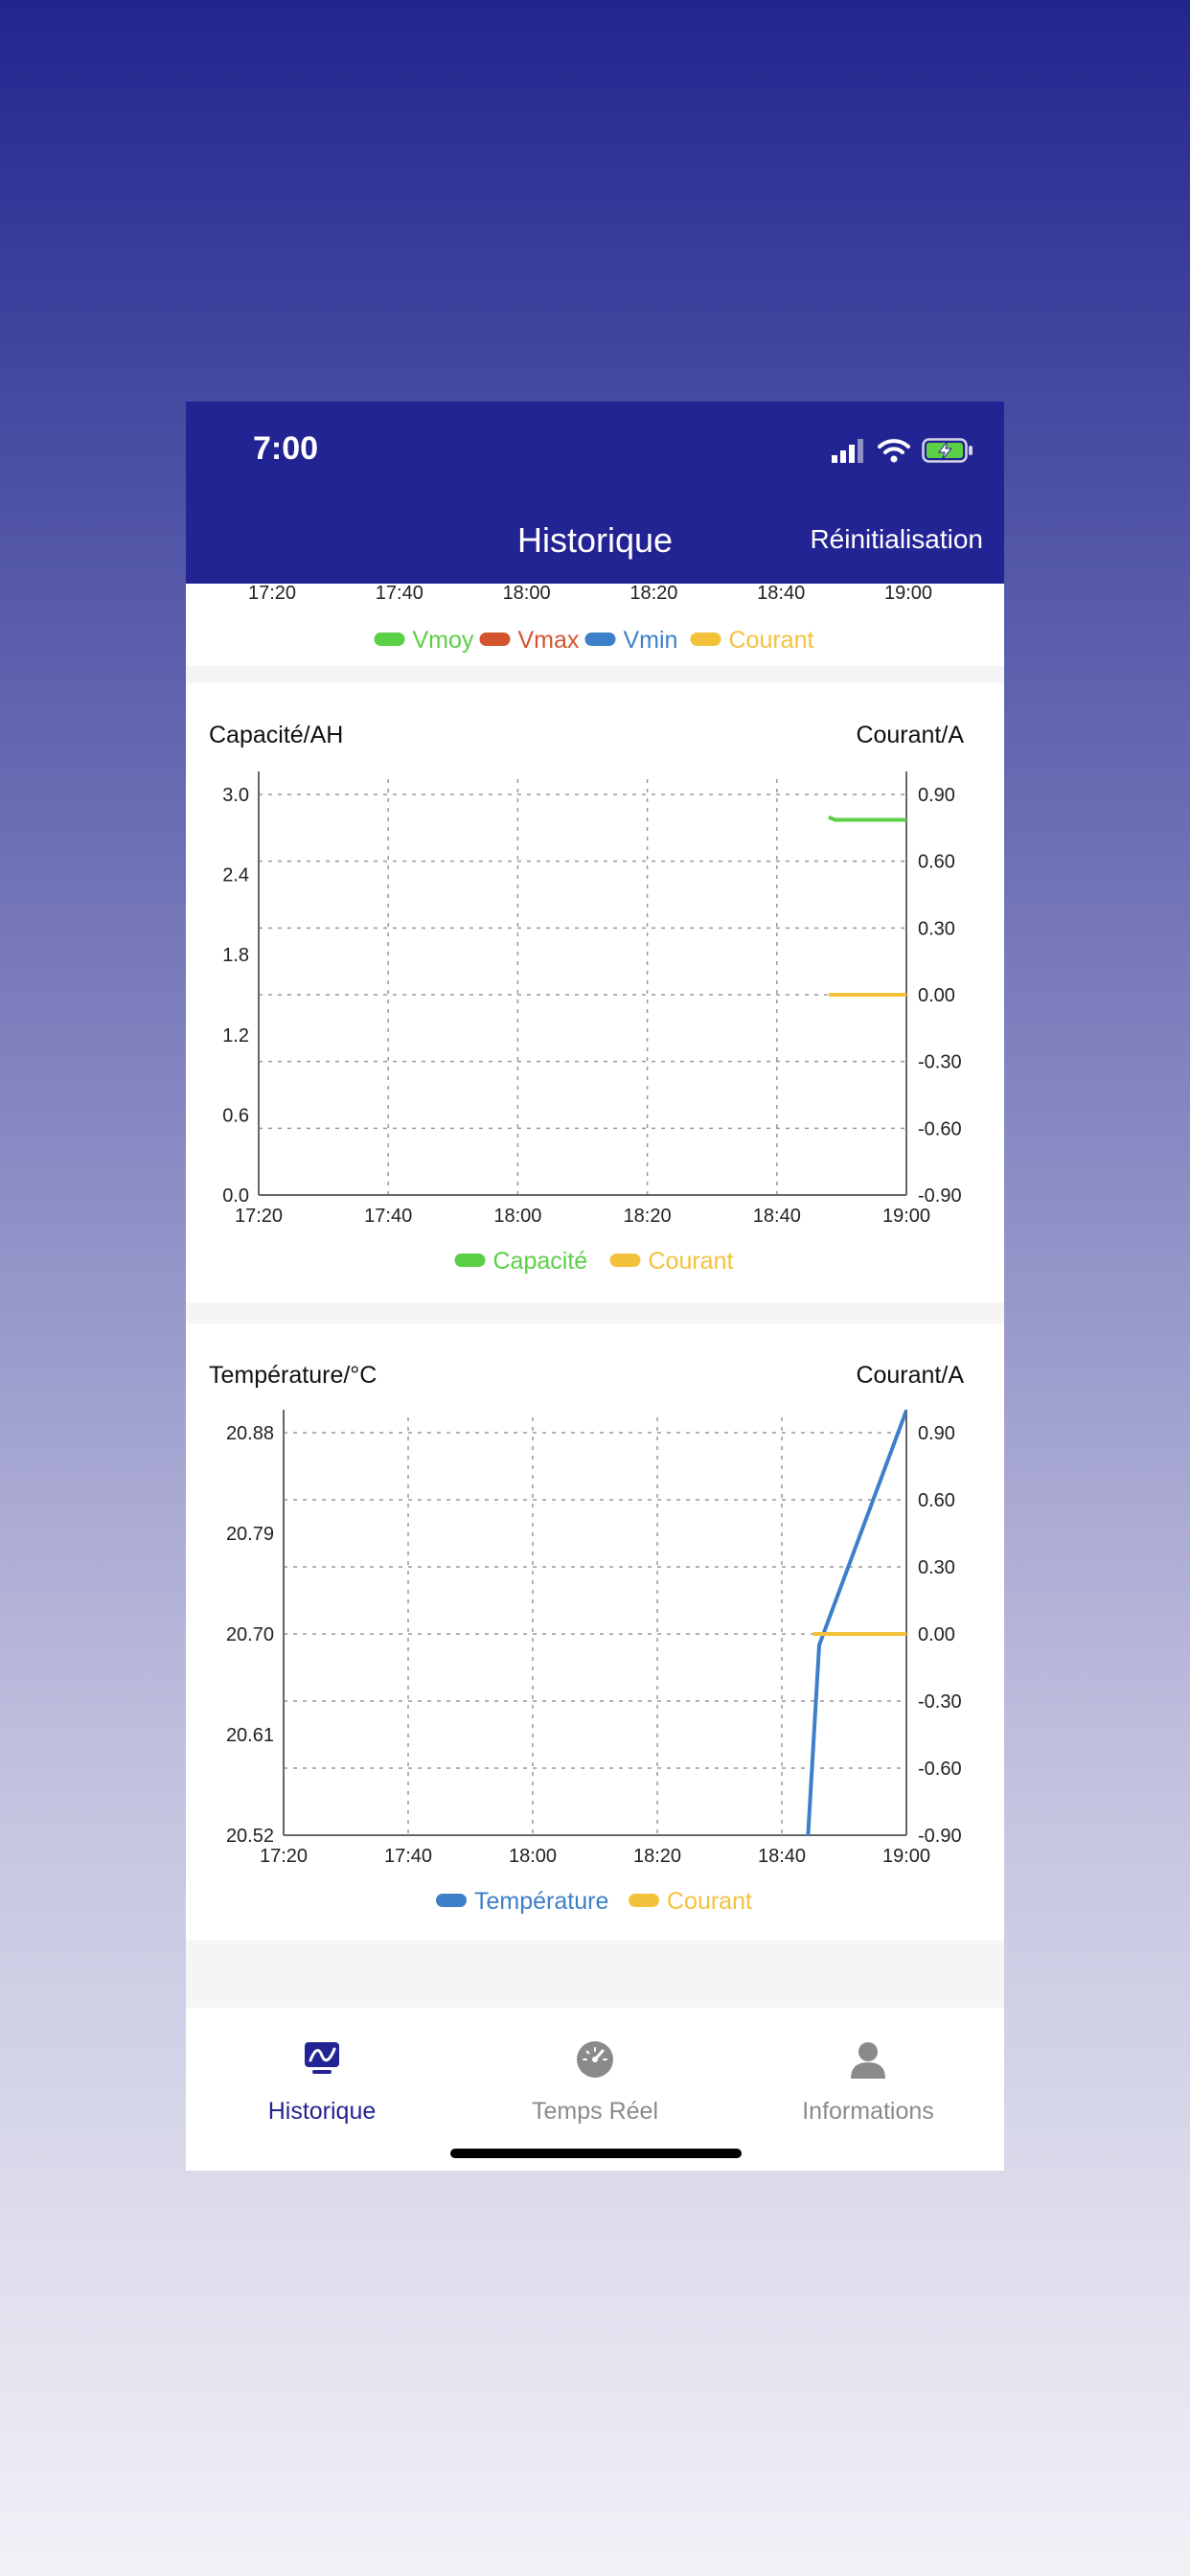  What do you see at coordinates (322, 2111) in the screenshot?
I see `tab-label: Historique` at bounding box center [322, 2111].